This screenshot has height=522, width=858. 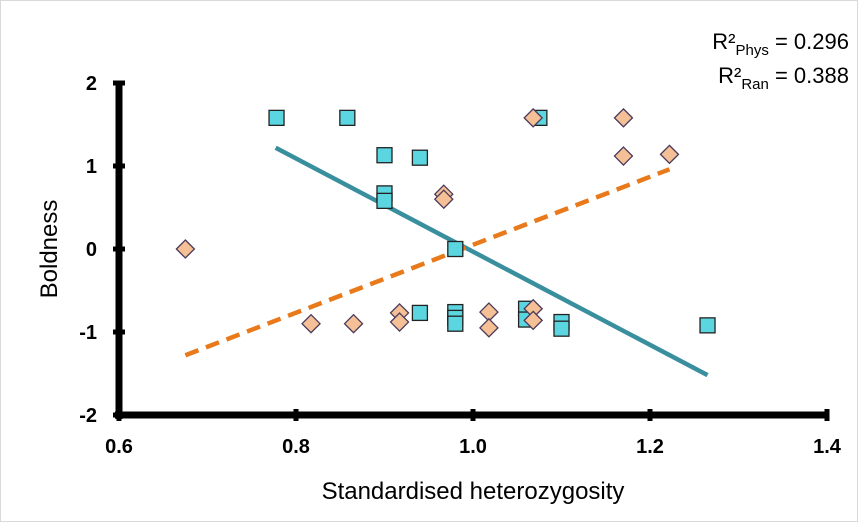 I want to click on x-tick-label: 1.2, so click(x=650, y=447).